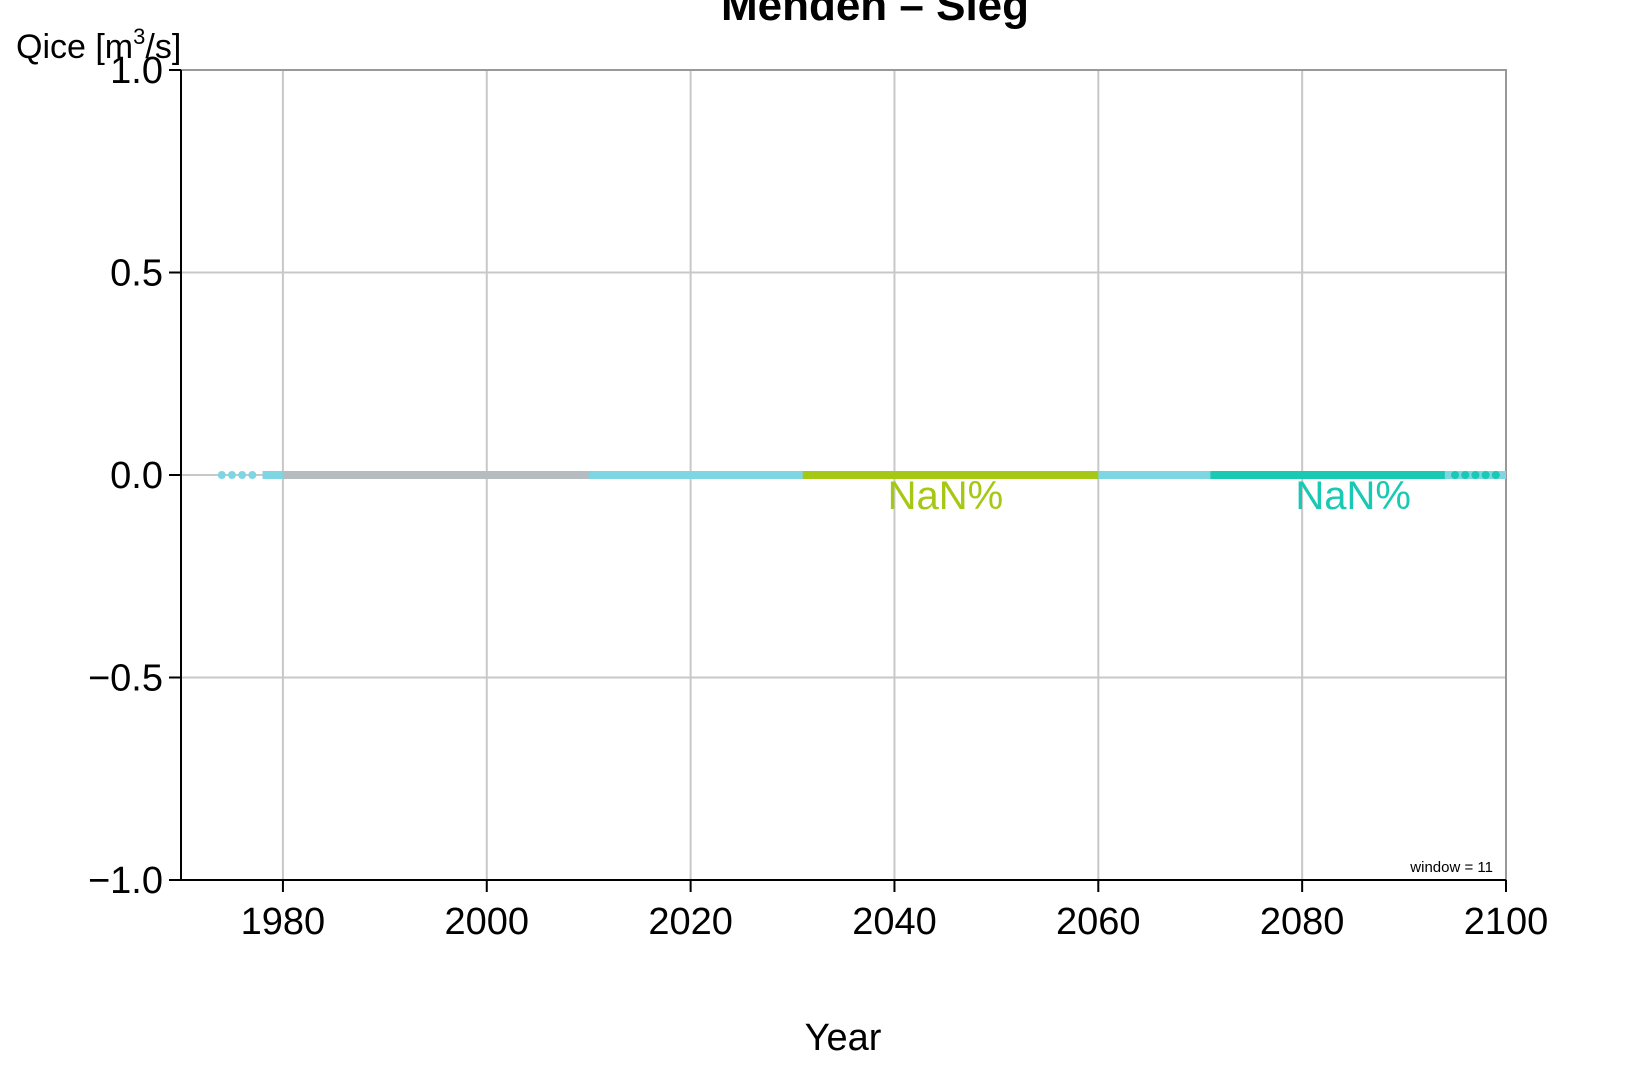  Describe the element at coordinates (125, 881) in the screenshot. I see `y-tick-label-0: −1.0` at that location.